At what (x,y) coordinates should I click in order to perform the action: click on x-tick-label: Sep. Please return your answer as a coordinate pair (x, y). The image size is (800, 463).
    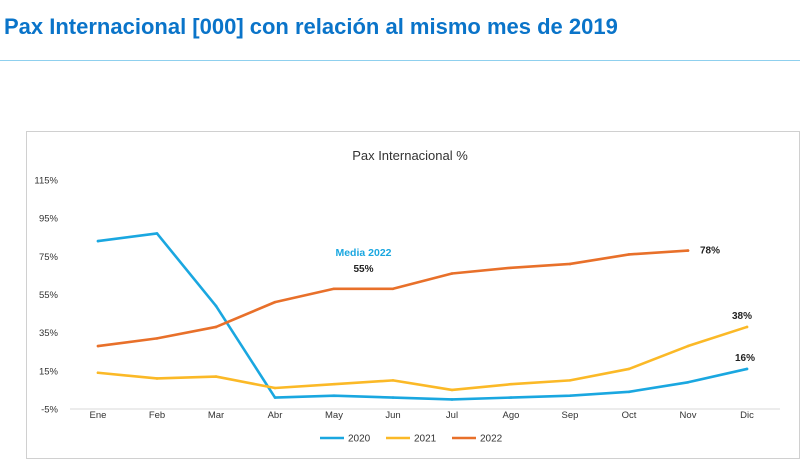
    Looking at the image, I should click on (570, 415).